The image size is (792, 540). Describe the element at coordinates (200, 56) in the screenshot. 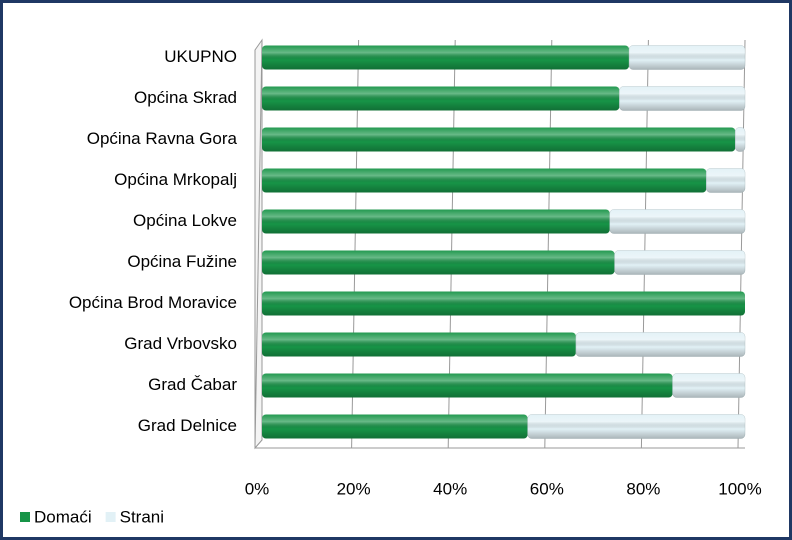

I see `y-tick-label: UKUPNO` at that location.